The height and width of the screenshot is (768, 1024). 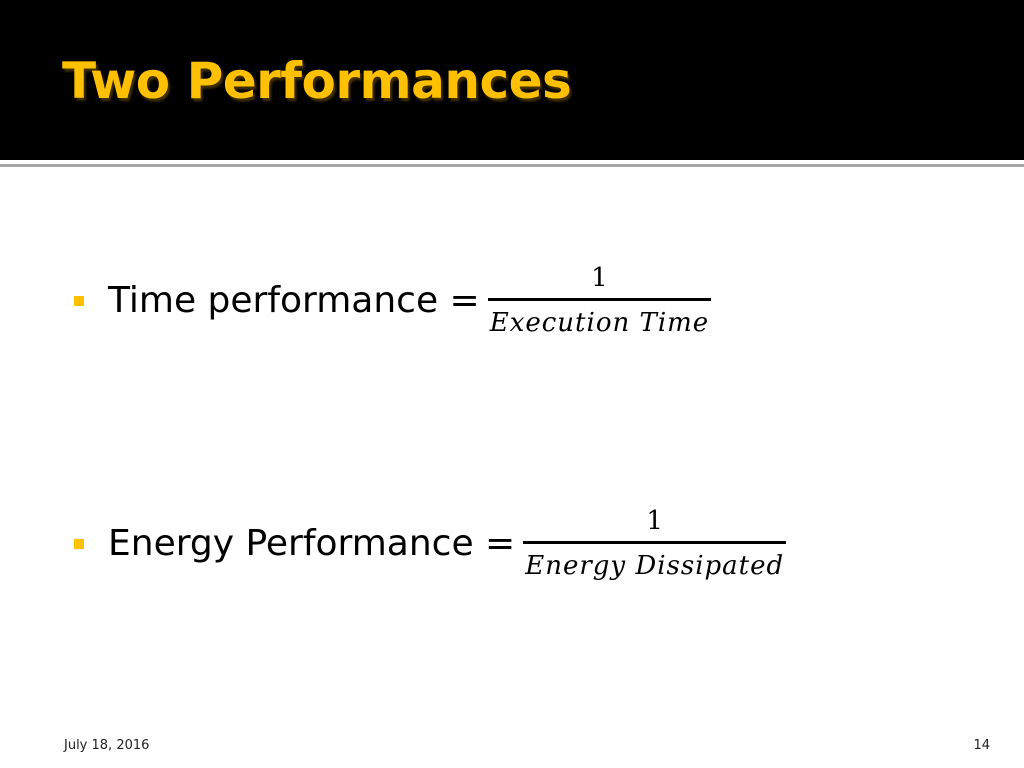 I want to click on title-divider-white, so click(x=512, y=162).